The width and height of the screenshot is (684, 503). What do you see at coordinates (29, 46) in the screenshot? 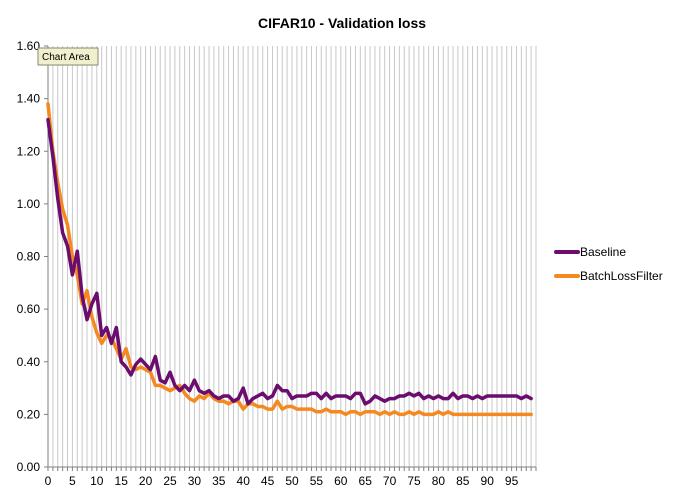
I see `y-tick-label: 1.60` at bounding box center [29, 46].